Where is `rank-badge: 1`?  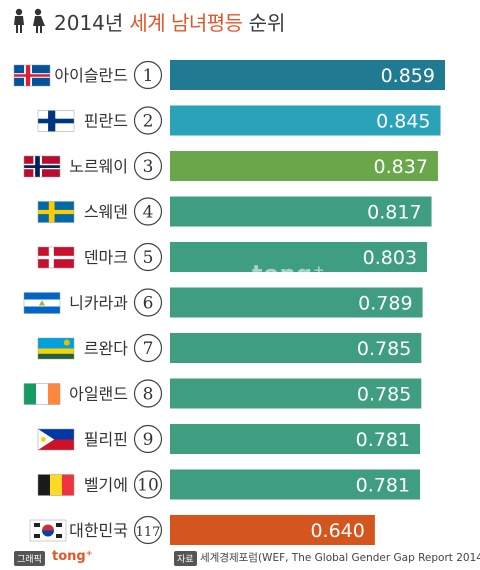
rank-badge: 1 is located at coordinates (148, 75).